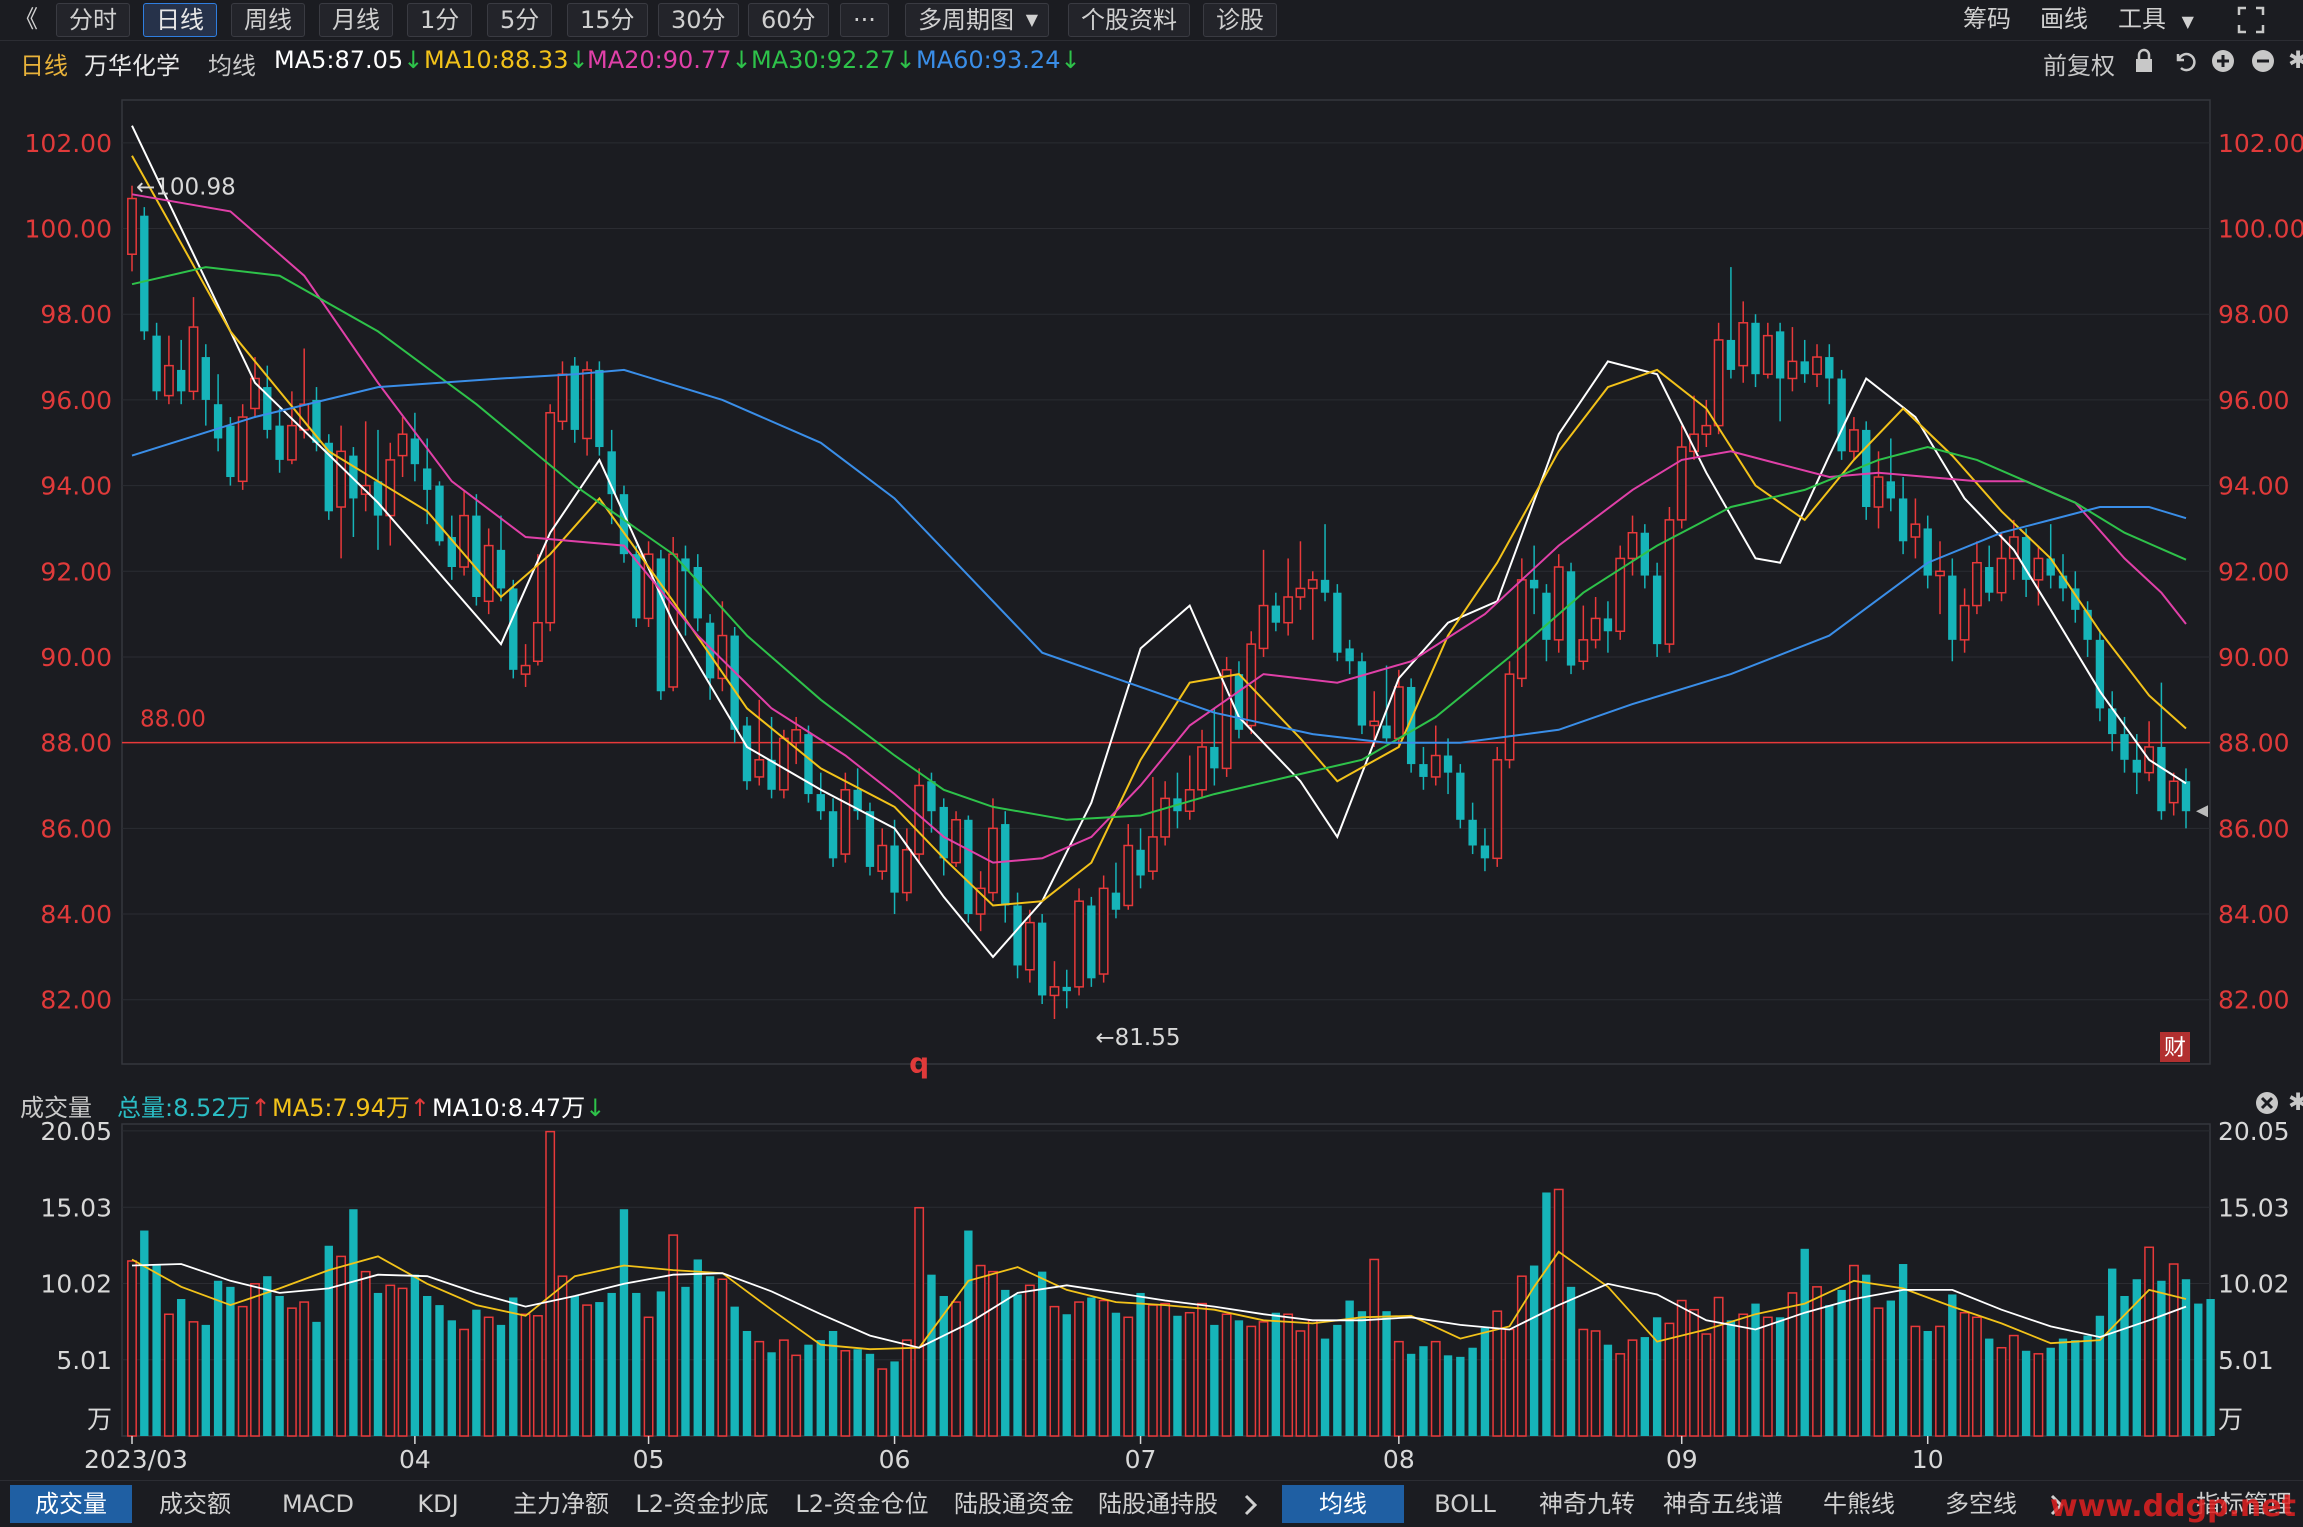 The image size is (2303, 1527). What do you see at coordinates (2079, 66) in the screenshot?
I see `adjust-label: 前复权` at bounding box center [2079, 66].